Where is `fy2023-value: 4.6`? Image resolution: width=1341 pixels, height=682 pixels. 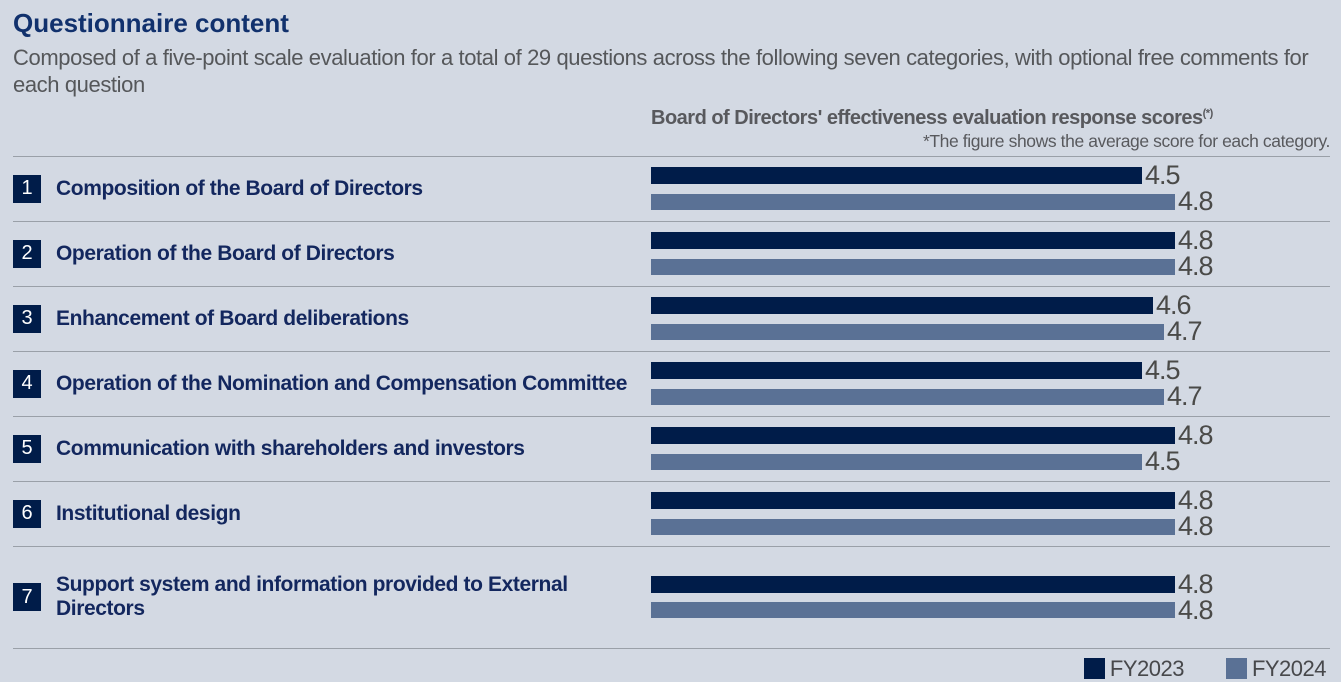
fy2023-value: 4.6 is located at coordinates (1174, 305).